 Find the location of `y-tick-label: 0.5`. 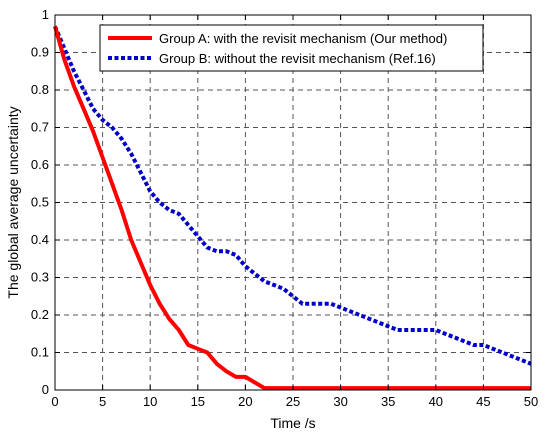

y-tick-label: 0.5 is located at coordinates (40, 202).